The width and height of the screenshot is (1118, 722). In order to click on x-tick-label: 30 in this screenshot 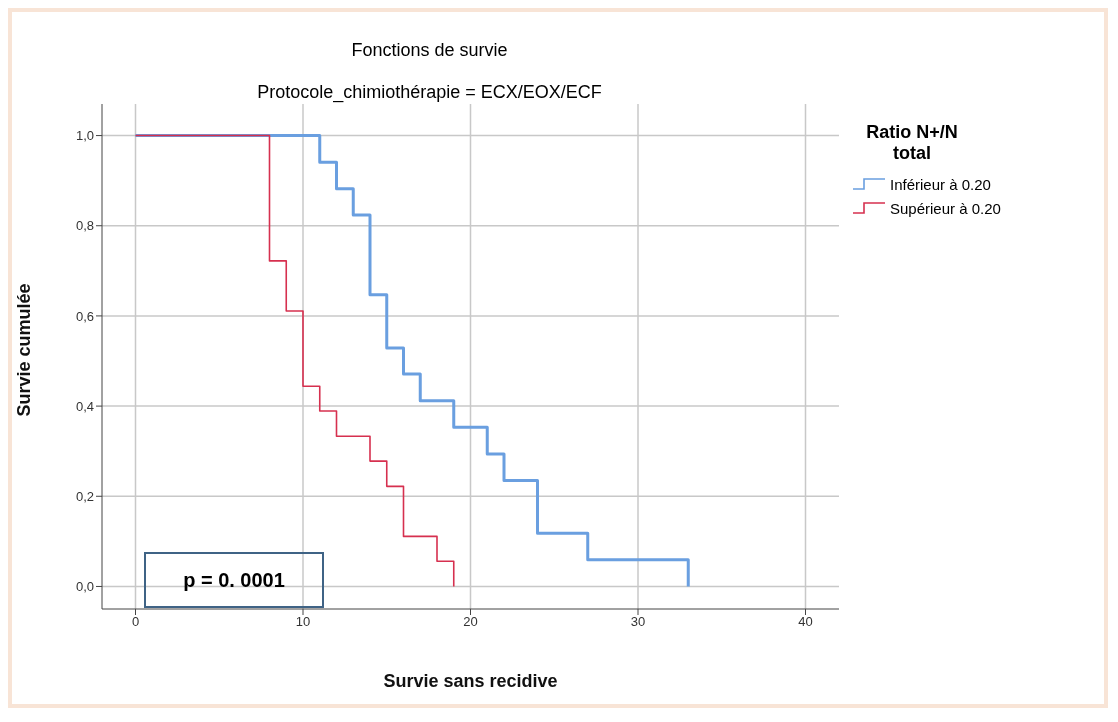, I will do `click(638, 622)`.